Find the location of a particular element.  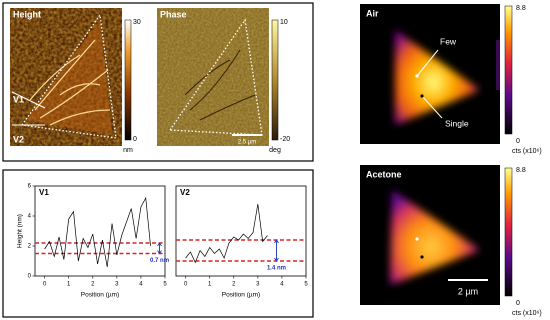

y-axis-label: Height (nm) is located at coordinates (20, 231).